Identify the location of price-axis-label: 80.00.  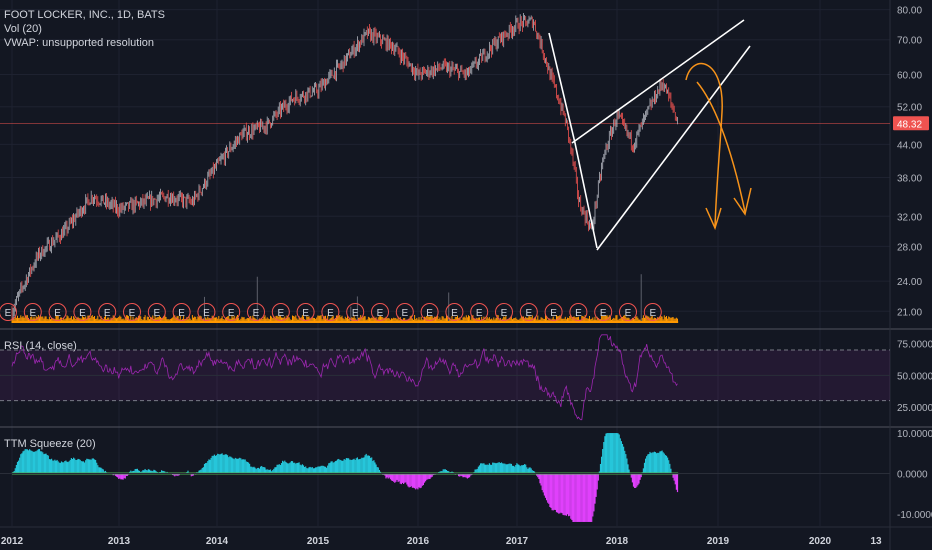
(909, 11).